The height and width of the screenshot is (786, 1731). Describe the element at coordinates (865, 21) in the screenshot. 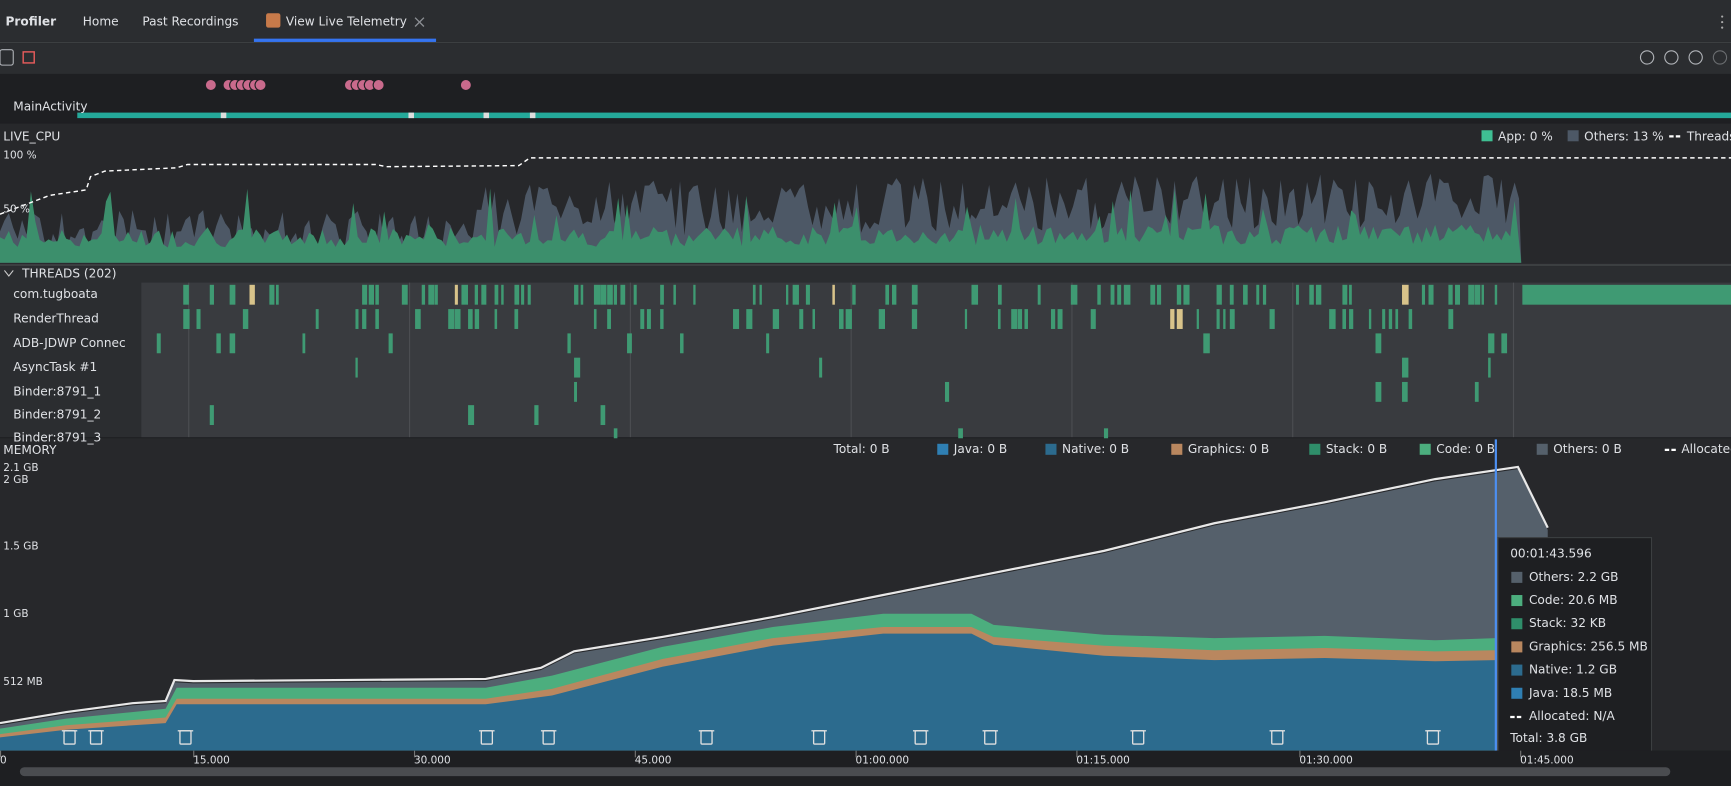

I see `tab-bar` at that location.